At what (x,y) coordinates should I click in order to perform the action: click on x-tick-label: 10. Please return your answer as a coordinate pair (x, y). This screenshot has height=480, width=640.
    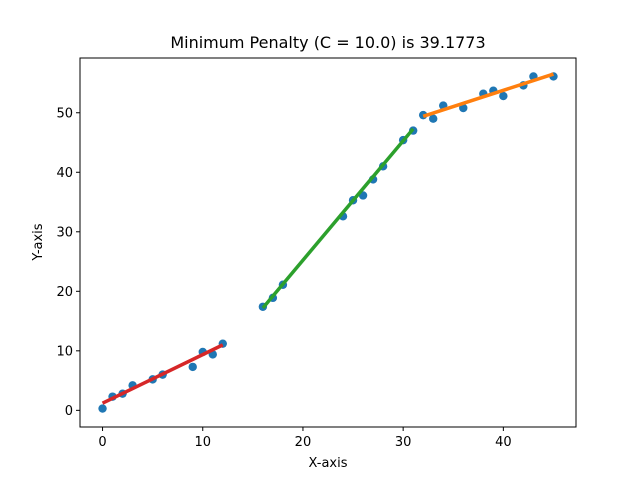
    Looking at the image, I should click on (202, 442).